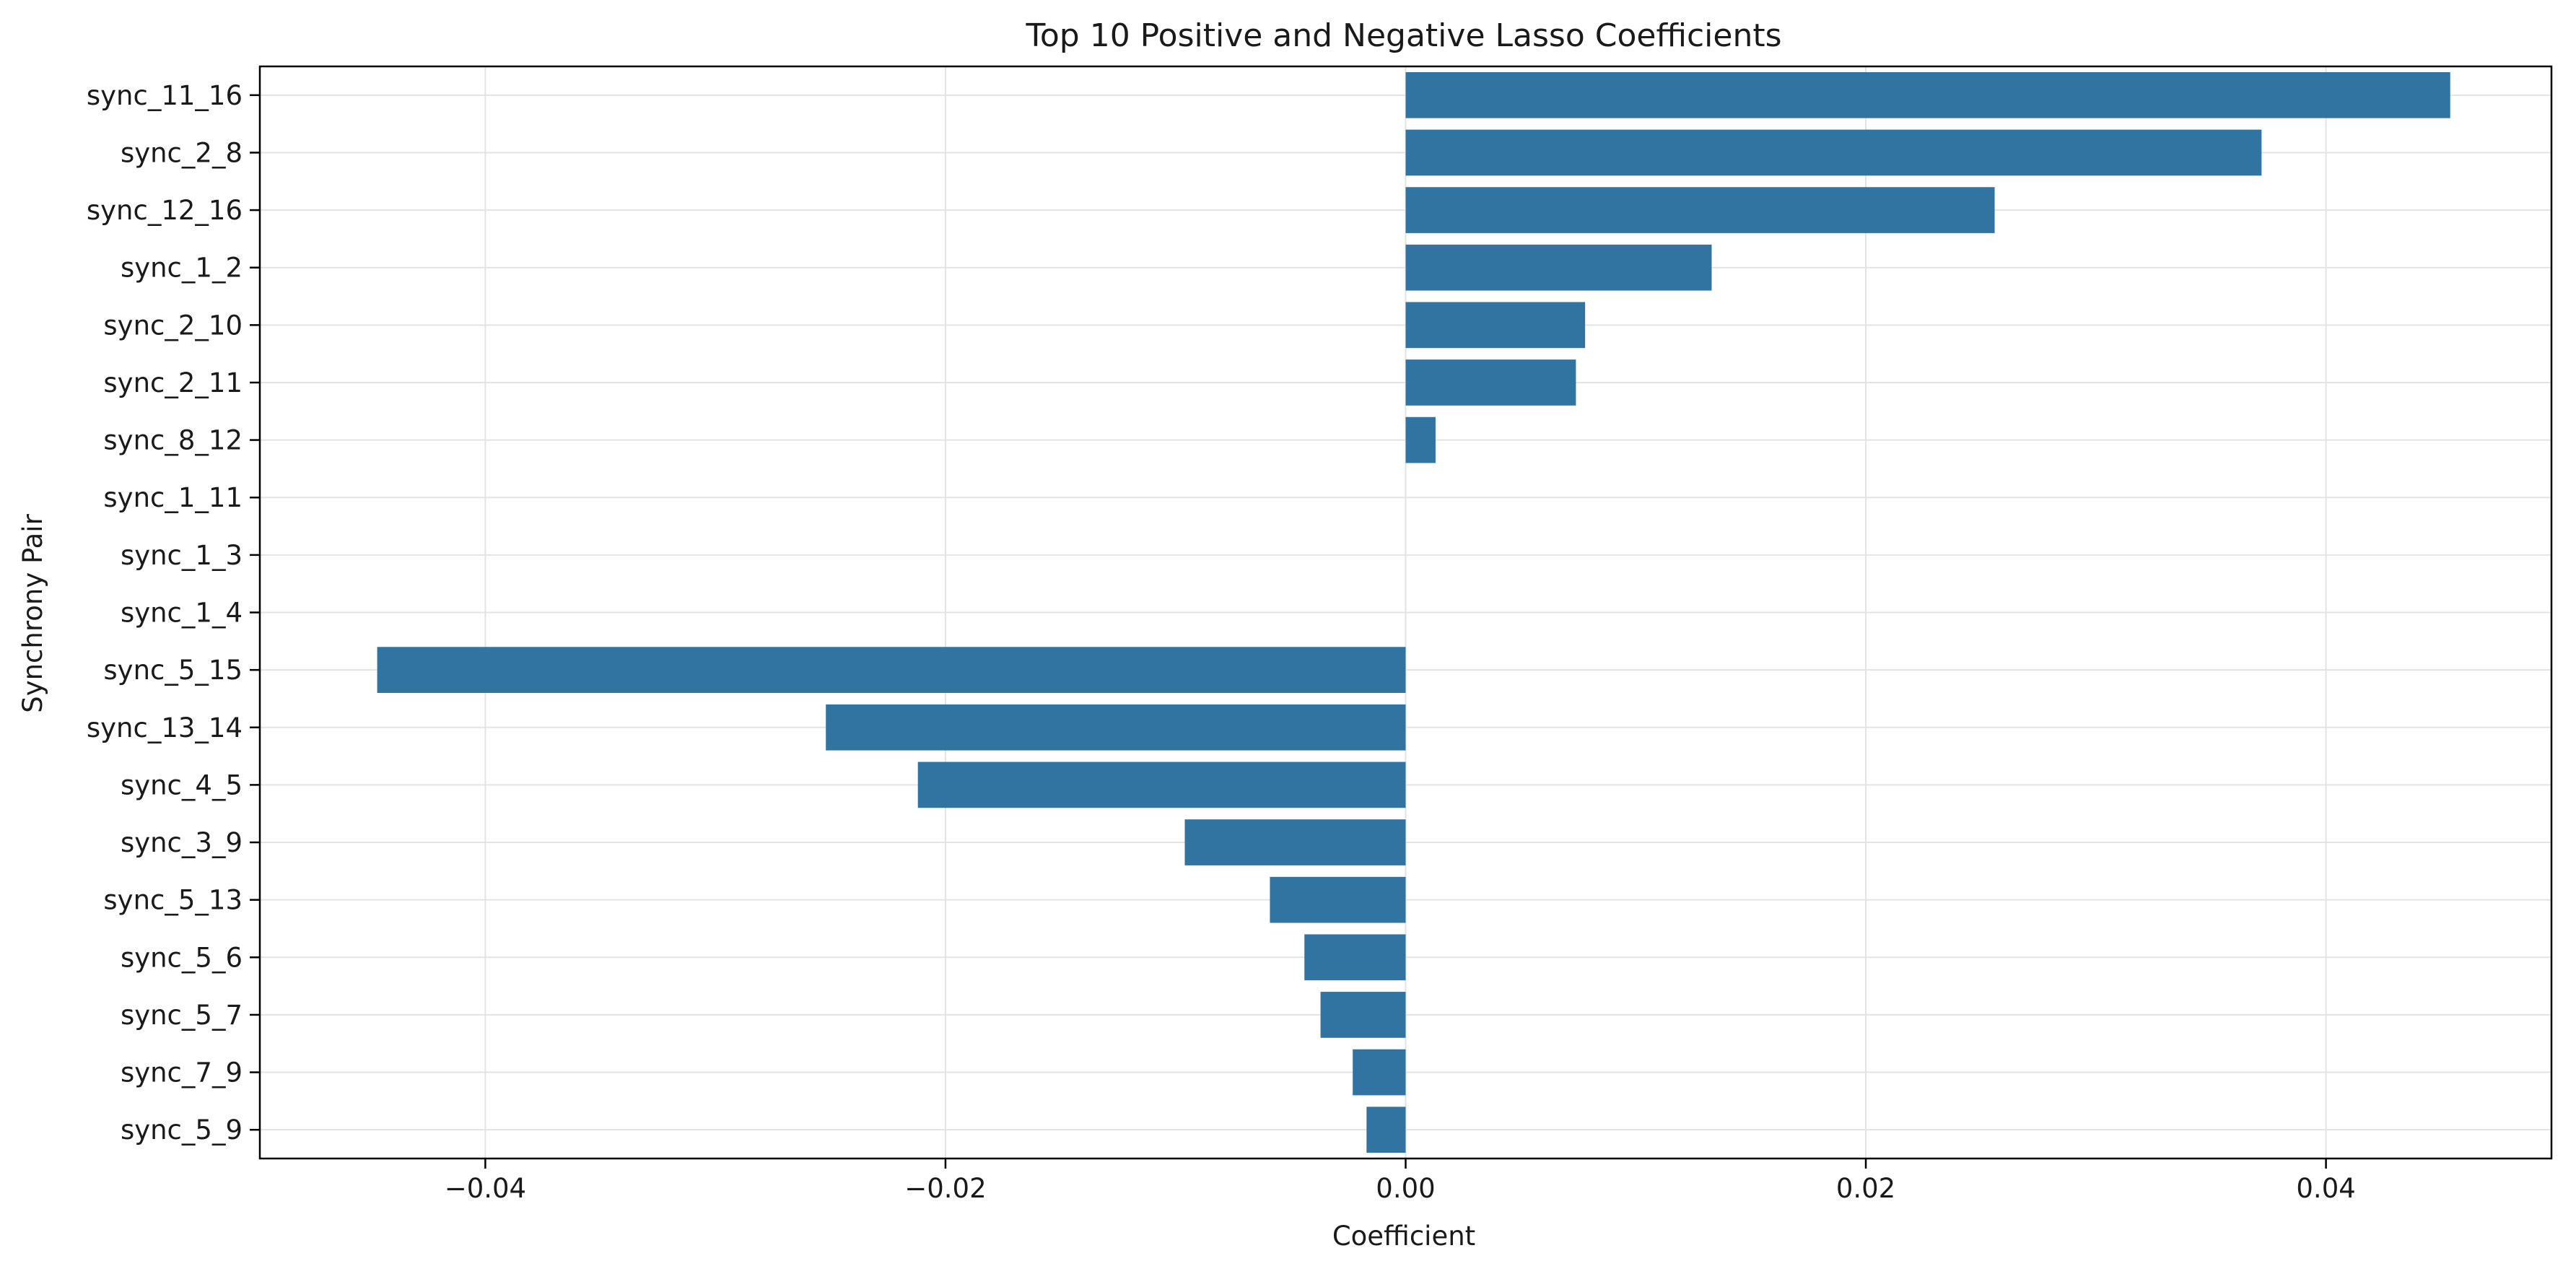  Describe the element at coordinates (173, 440) in the screenshot. I see `y-tick-label: sync_8_12` at that location.